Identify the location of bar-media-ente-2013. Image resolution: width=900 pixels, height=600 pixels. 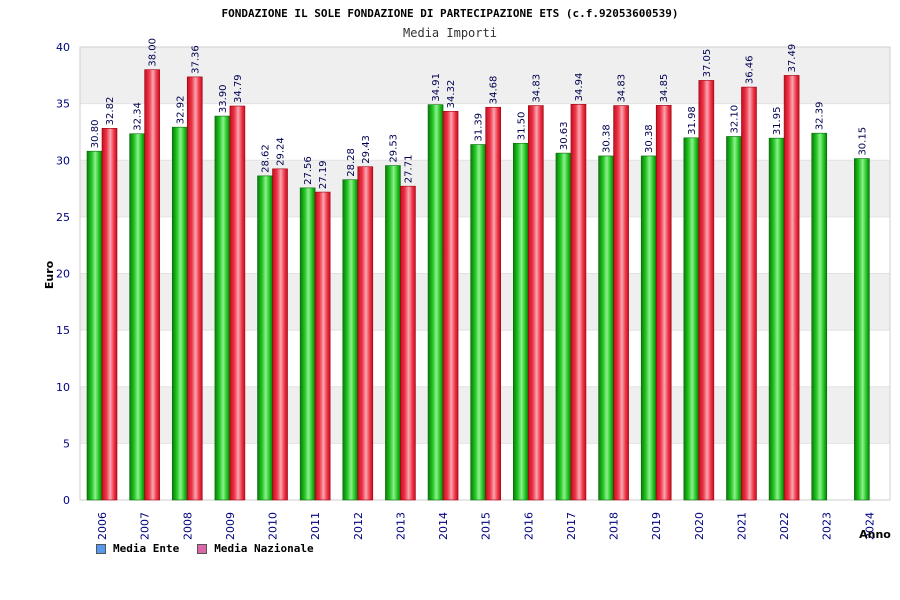
(393, 333).